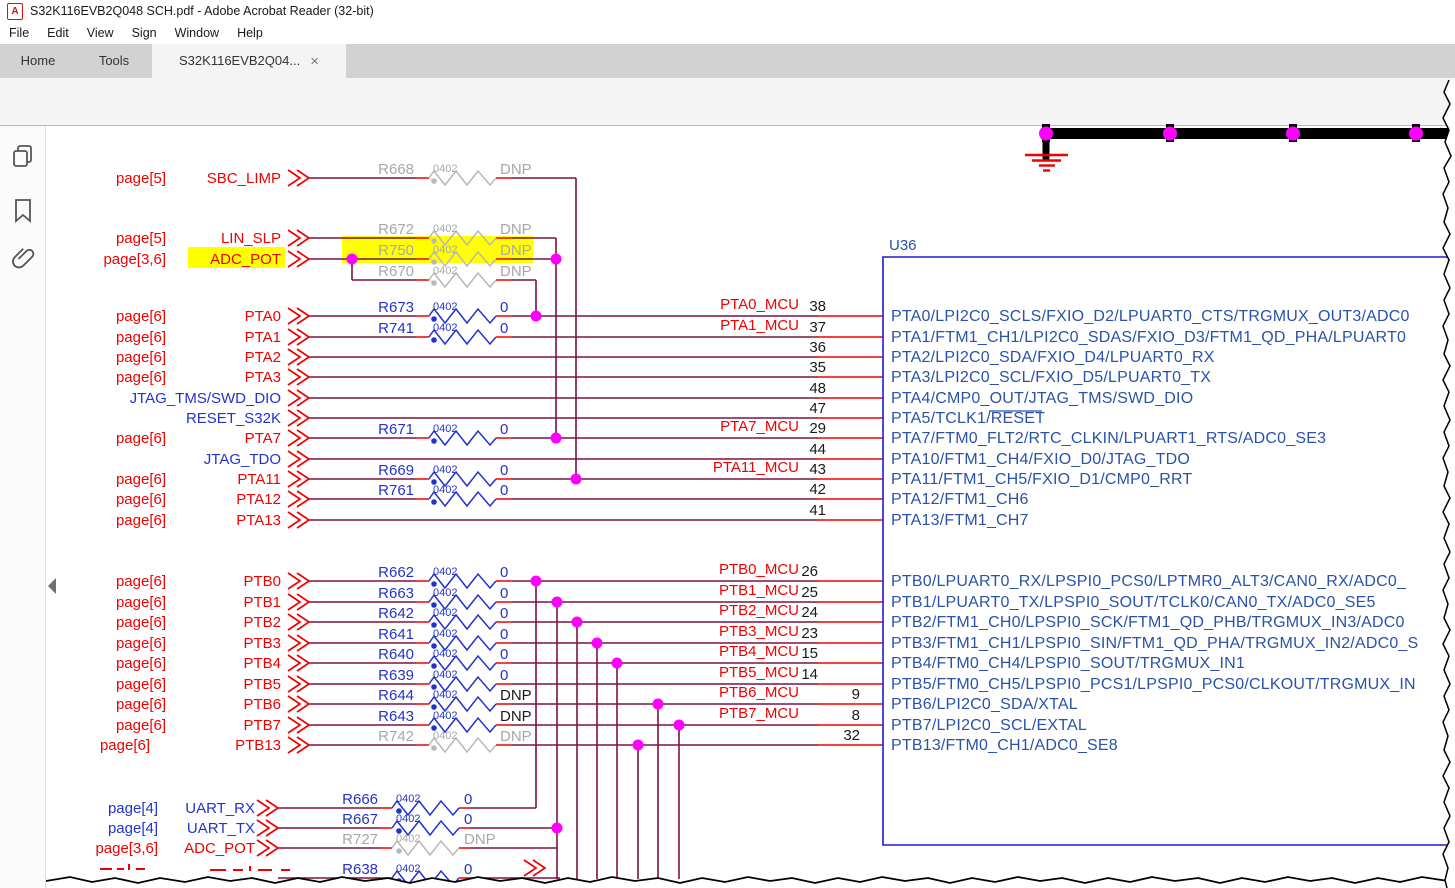 This screenshot has height=888, width=1455. What do you see at coordinates (114, 60) in the screenshot?
I see `tab-tools: Tools` at bounding box center [114, 60].